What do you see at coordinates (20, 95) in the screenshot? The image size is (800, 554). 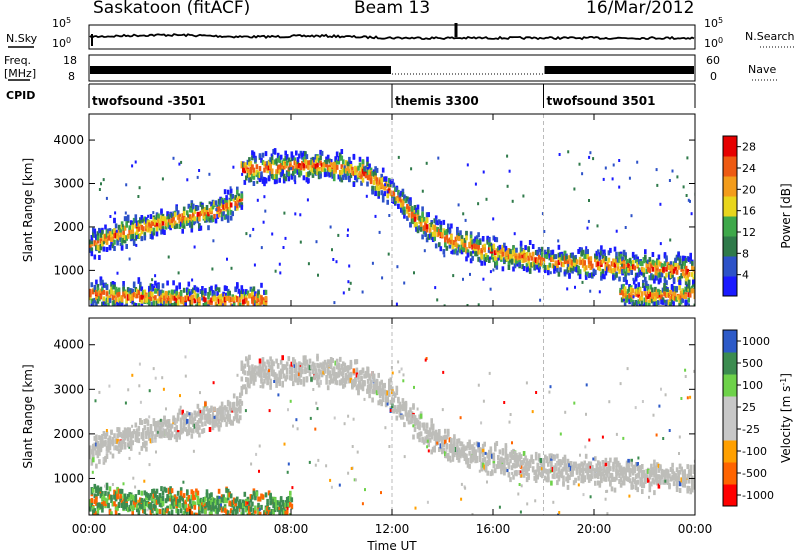 I see `cpid-label: CPID` at bounding box center [20, 95].